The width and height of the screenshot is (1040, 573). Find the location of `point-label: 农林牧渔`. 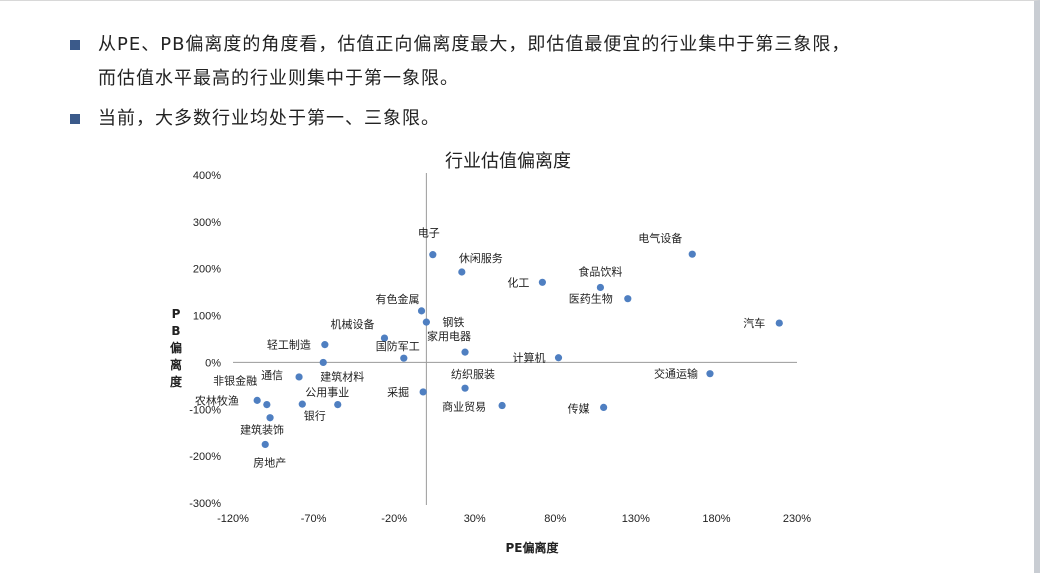

point-label: 农林牧渔 is located at coordinates (217, 401).